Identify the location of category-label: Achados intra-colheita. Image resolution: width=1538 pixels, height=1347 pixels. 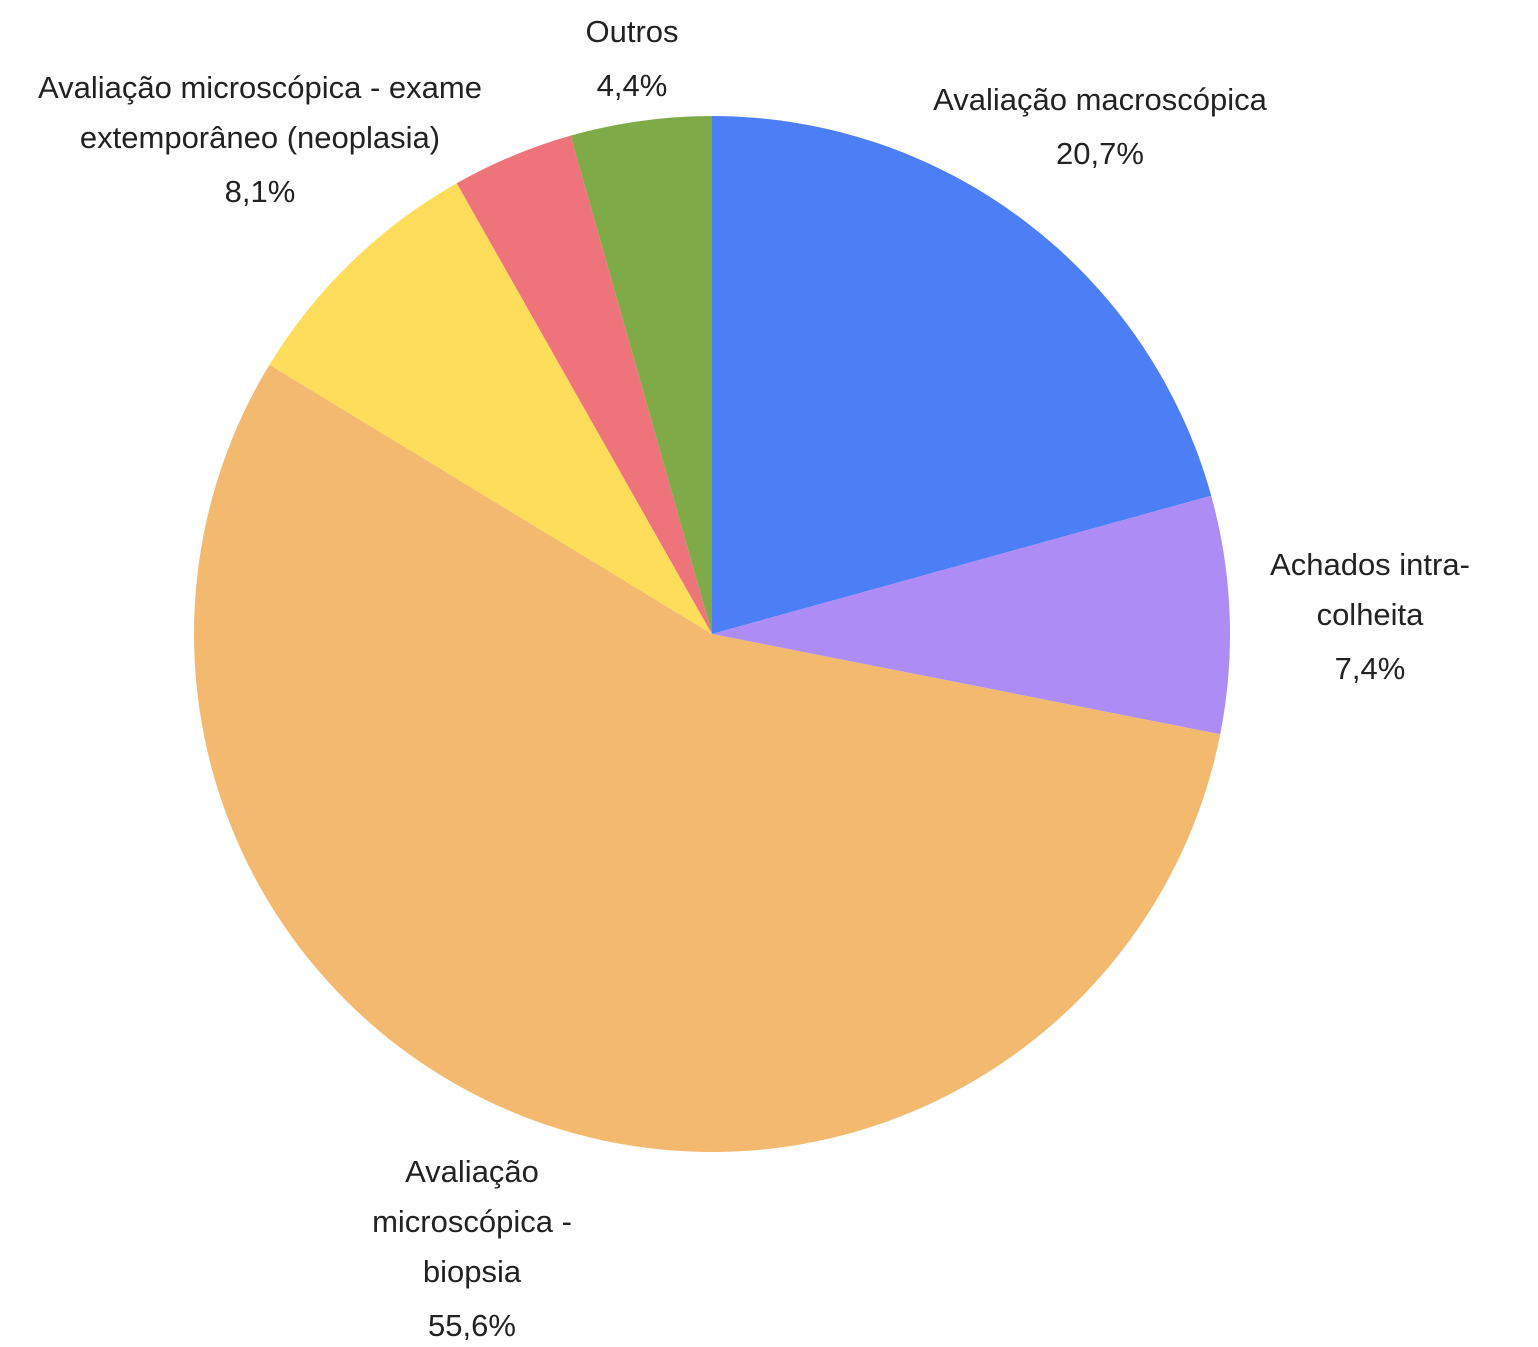
(1370, 589).